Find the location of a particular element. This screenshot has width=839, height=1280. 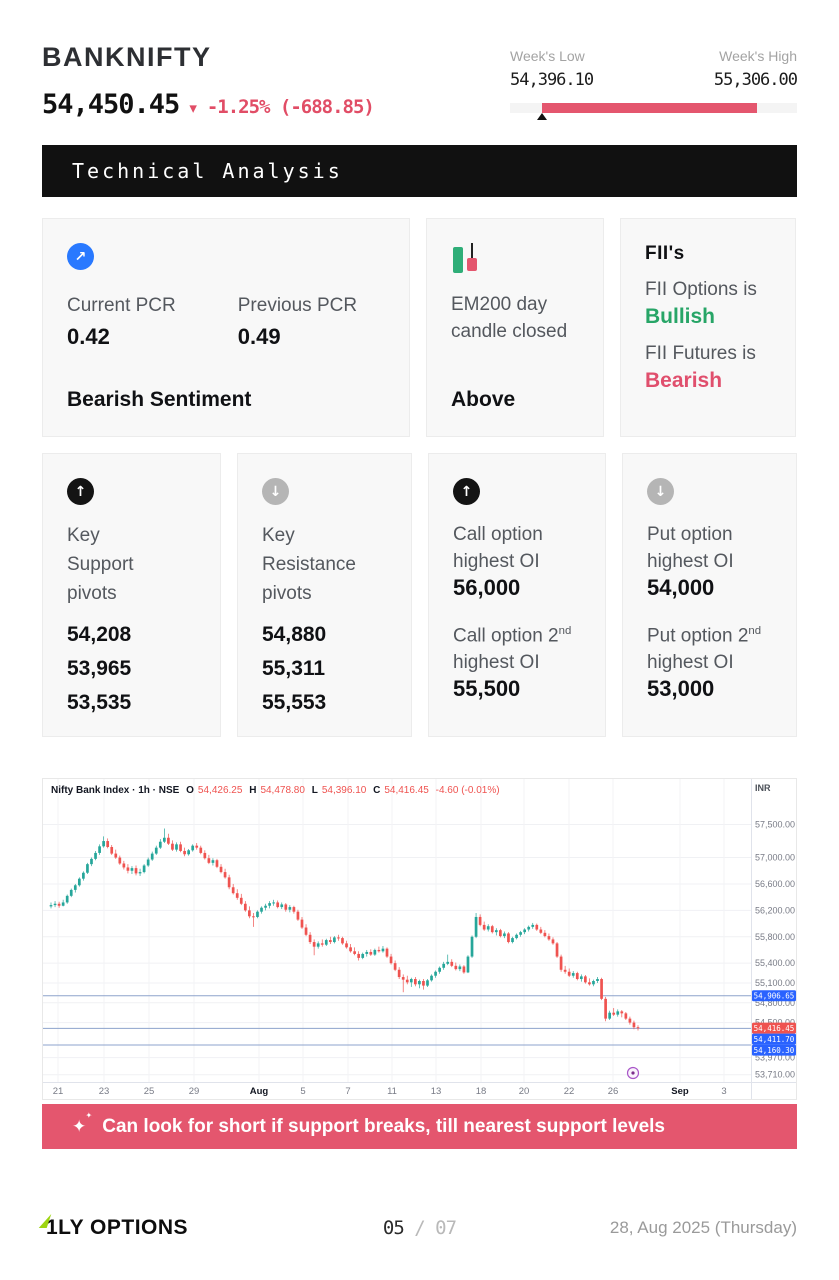

svg-text: 21 is located at coordinates (58, 1091).